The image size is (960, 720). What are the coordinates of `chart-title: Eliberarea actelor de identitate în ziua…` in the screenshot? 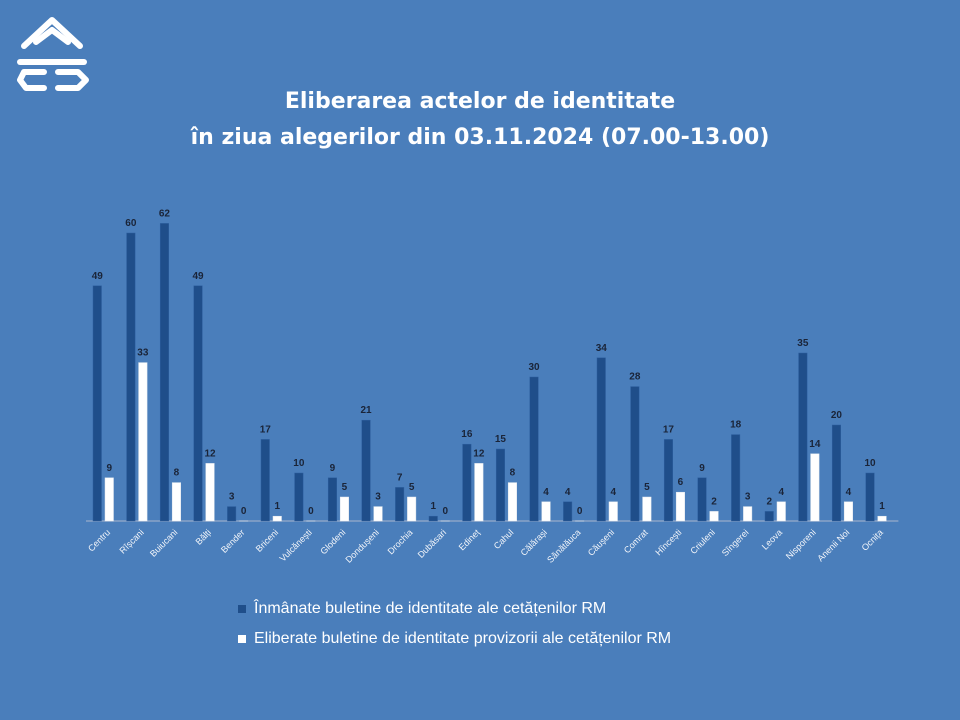 It's located at (480, 120).